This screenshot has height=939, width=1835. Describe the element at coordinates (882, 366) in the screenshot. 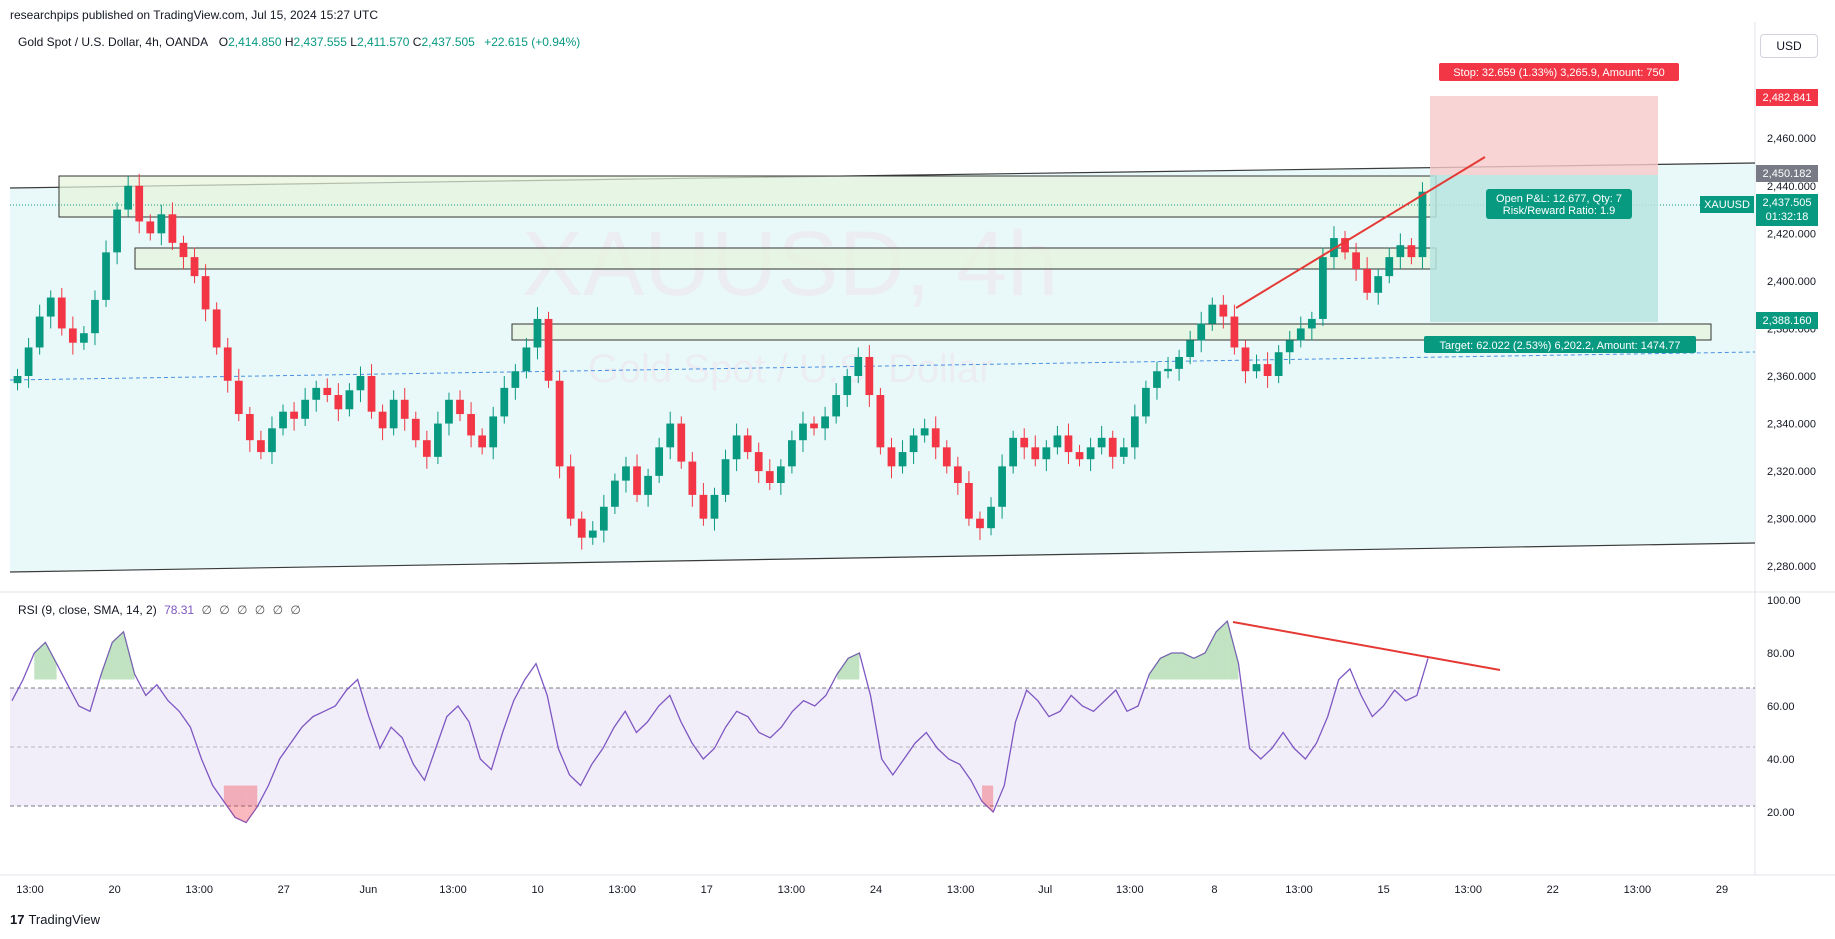

I see `horizontal-dashed-level` at that location.